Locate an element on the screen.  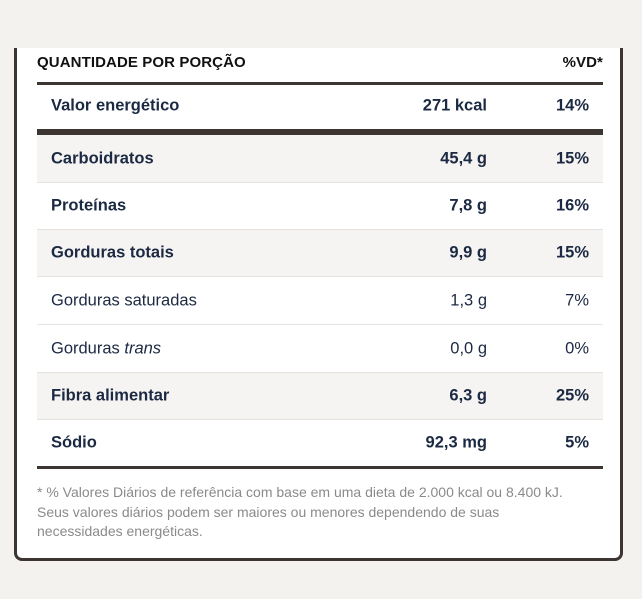
bottom-divider is located at coordinates (320, 467).